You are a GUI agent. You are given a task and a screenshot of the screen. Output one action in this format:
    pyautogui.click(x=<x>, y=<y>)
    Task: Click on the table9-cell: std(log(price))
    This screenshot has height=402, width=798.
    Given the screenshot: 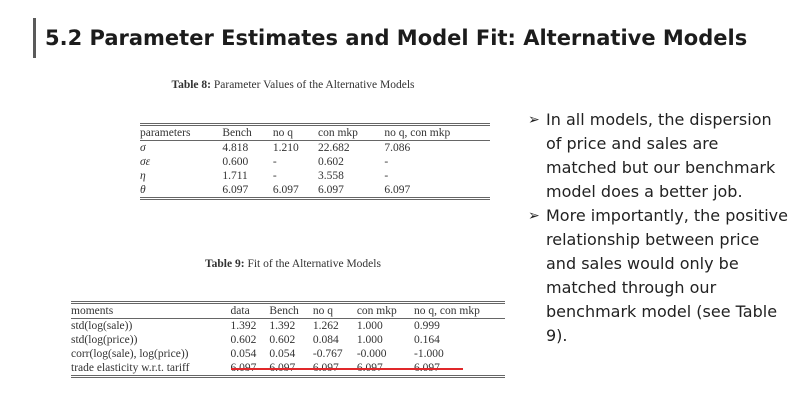 What is the action you would take?
    pyautogui.click(x=104, y=340)
    